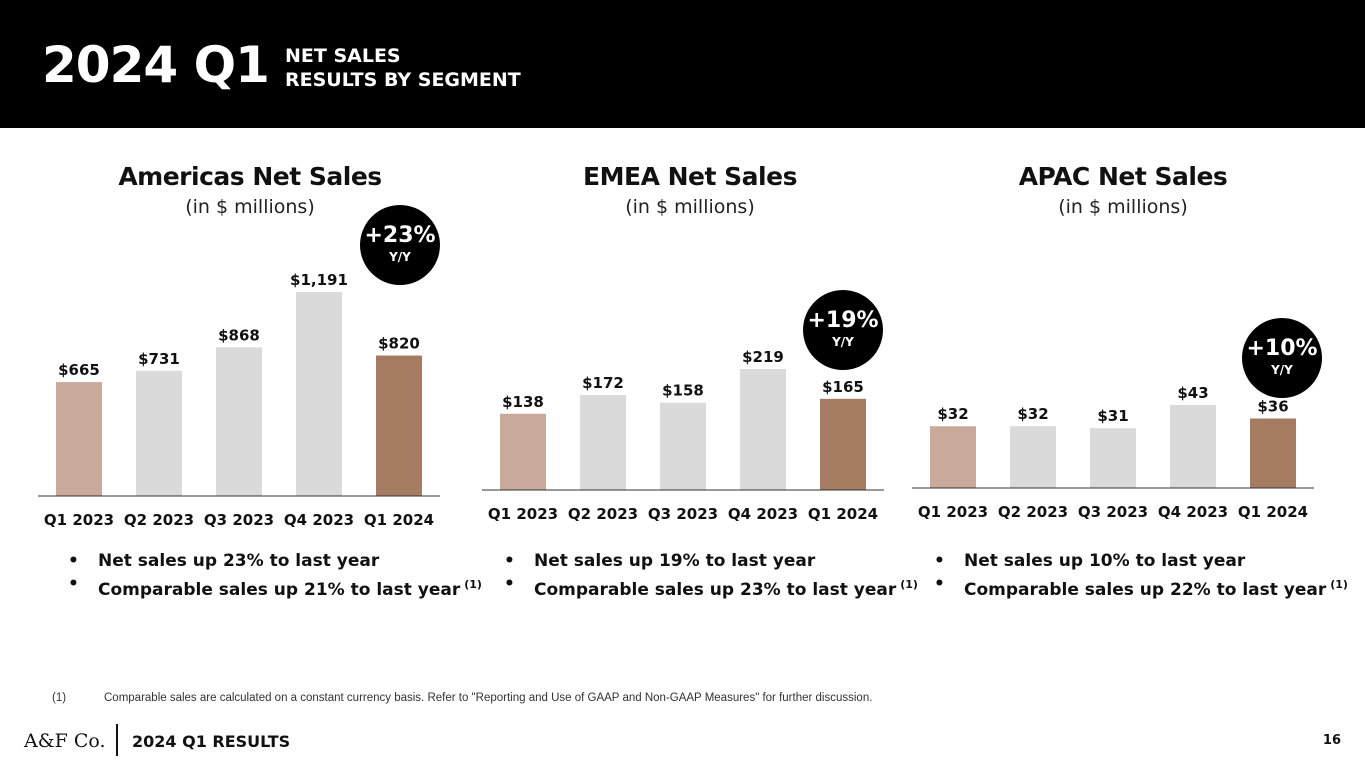 Image resolution: width=1365 pixels, height=768 pixels. I want to click on bullet-text: Net sales up 10% to last year, so click(1105, 561).